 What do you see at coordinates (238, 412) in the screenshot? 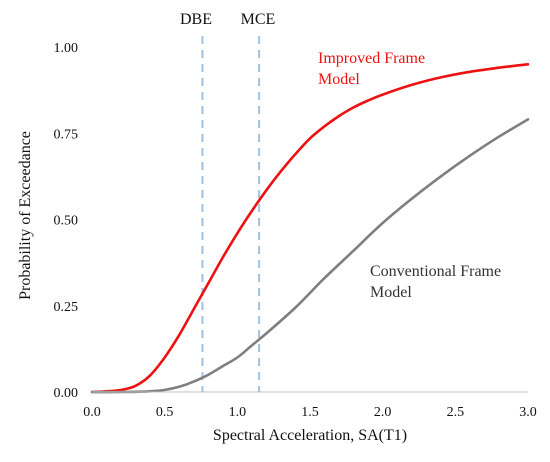
I see `x-tick-label: 1.0` at bounding box center [238, 412].